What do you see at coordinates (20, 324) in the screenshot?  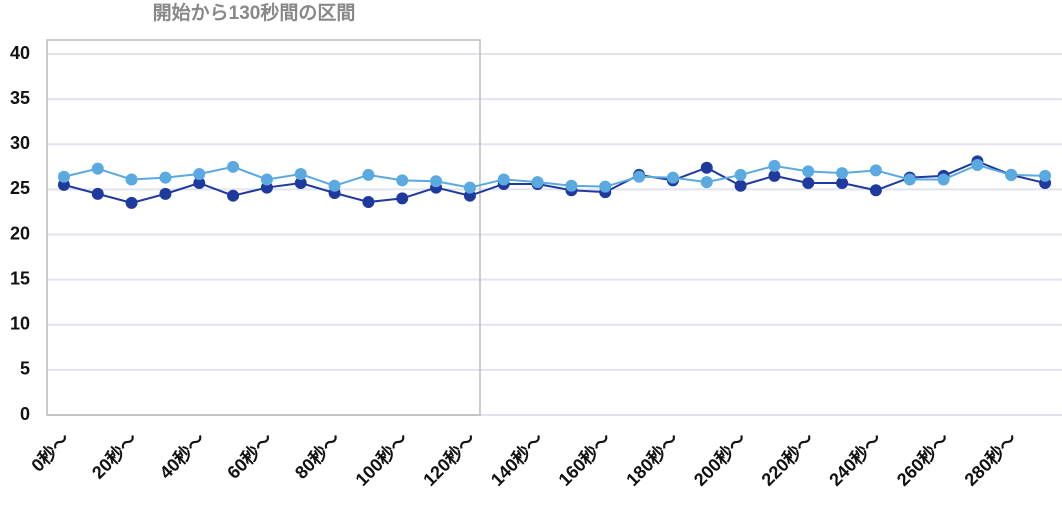 I see `y-tick-label: 10` at bounding box center [20, 324].